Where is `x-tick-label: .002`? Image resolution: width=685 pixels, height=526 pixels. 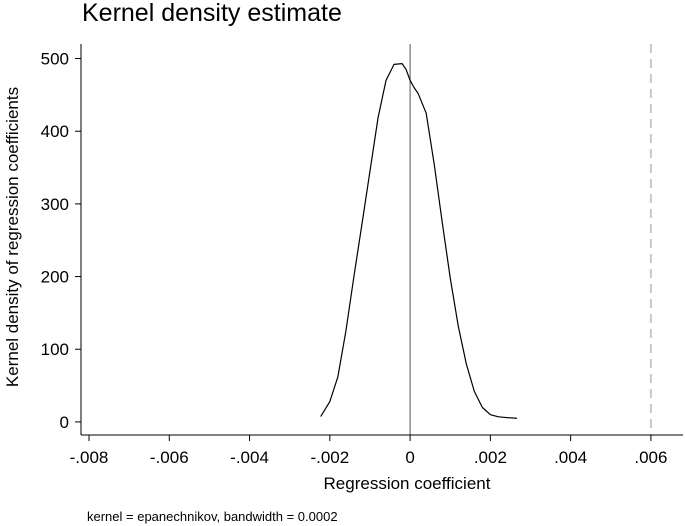 x-tick-label: .002 is located at coordinates (490, 457).